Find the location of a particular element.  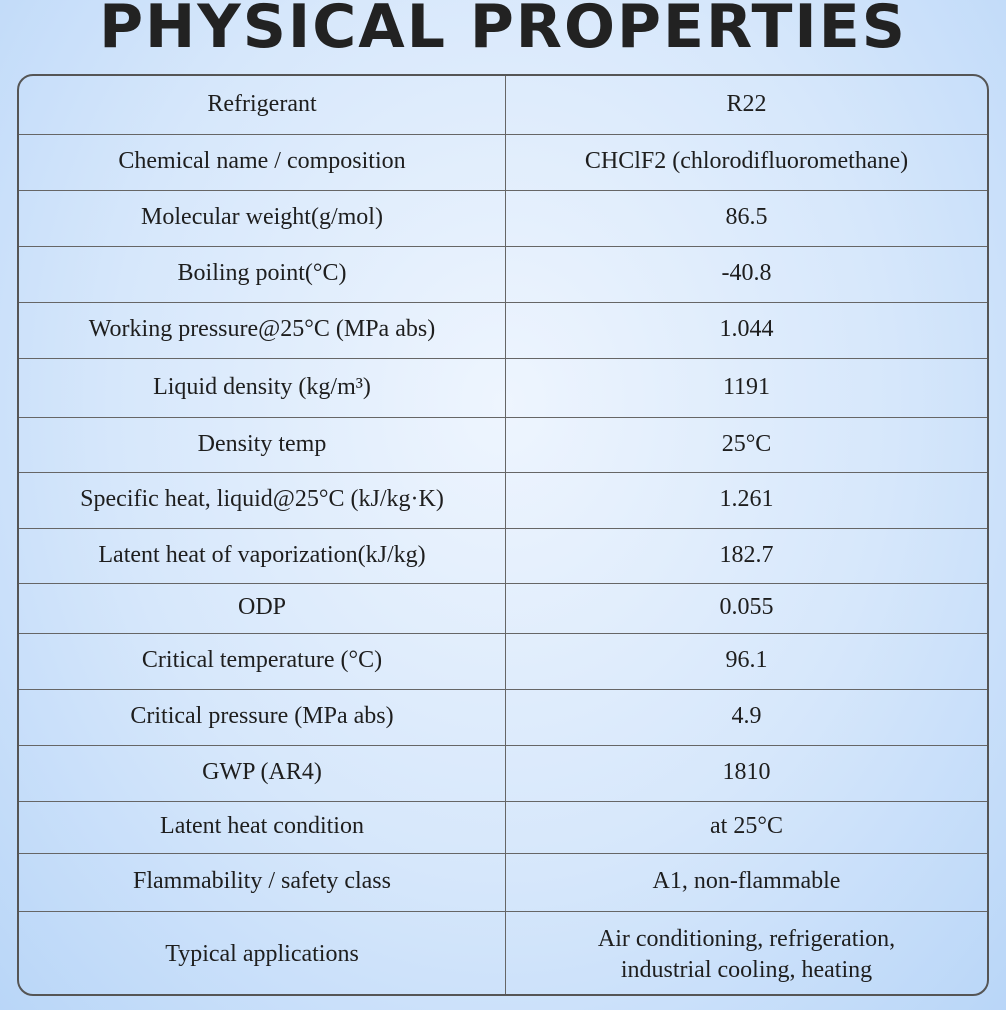

property-name: Latent heat condition is located at coordinates (262, 827).